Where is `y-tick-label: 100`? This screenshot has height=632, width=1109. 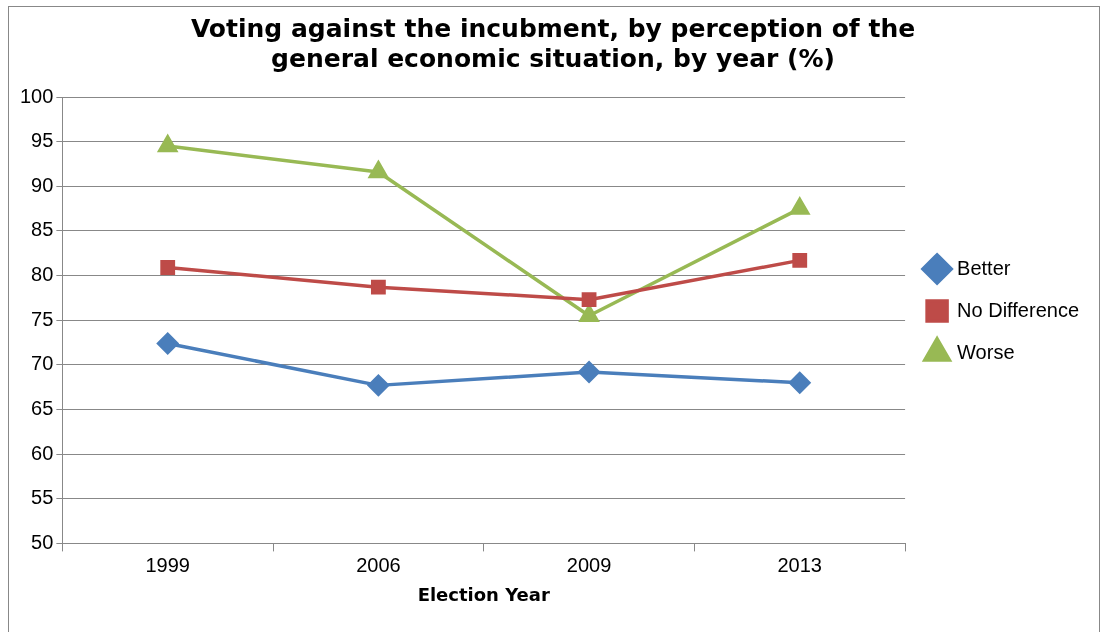 y-tick-label: 100 is located at coordinates (36, 95).